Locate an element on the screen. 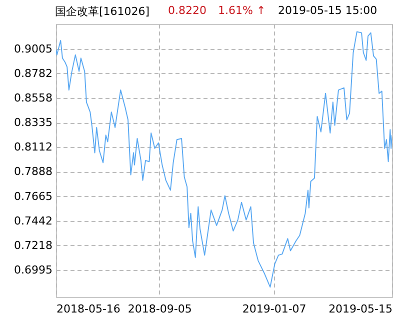 The image size is (415, 330). y-tick-label: 0.7218 is located at coordinates (33, 245).